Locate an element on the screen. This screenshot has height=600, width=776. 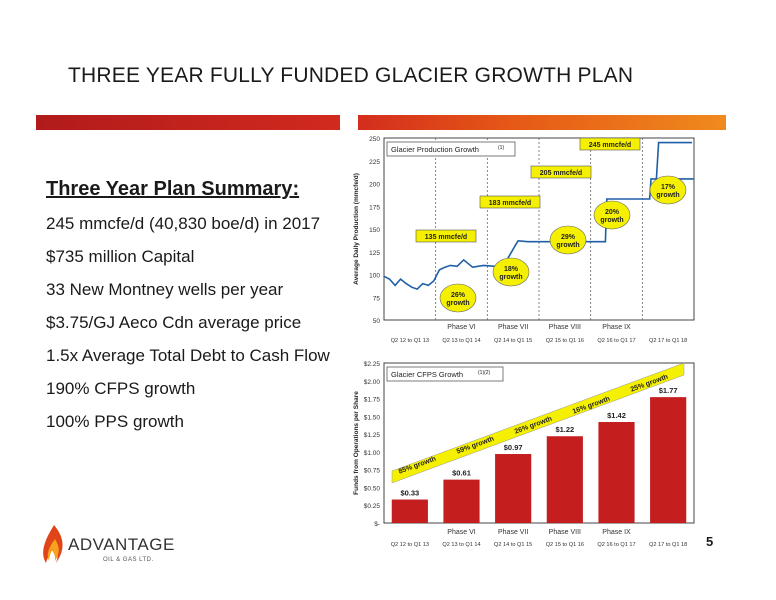
bar-value-label: $1.22 is located at coordinates (564, 429).